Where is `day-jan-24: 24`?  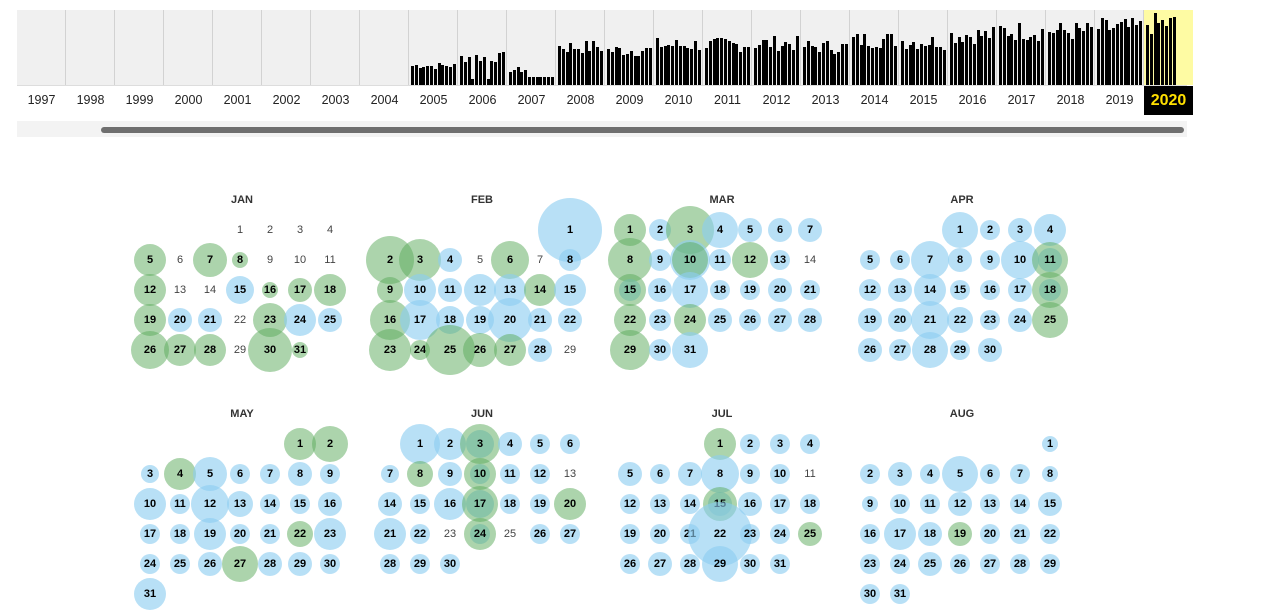 day-jan-24: 24 is located at coordinates (300, 320).